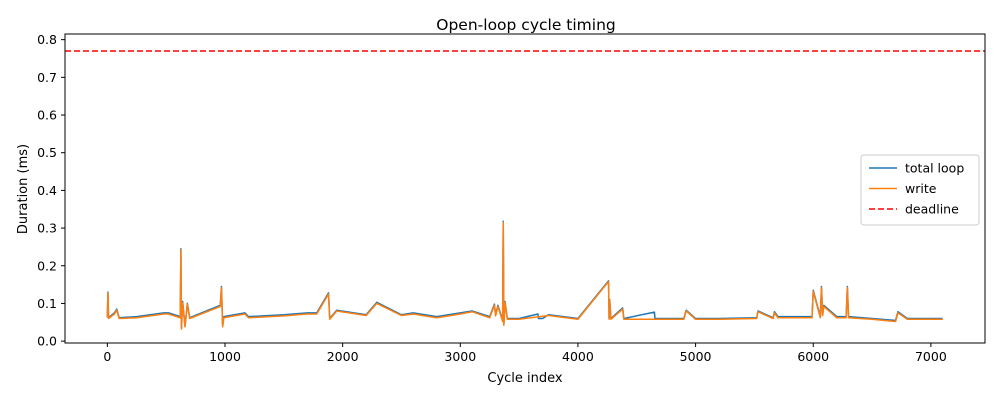 The width and height of the screenshot is (1000, 400). Describe the element at coordinates (47, 152) in the screenshot. I see `y-tick-label: 0.5` at that location.